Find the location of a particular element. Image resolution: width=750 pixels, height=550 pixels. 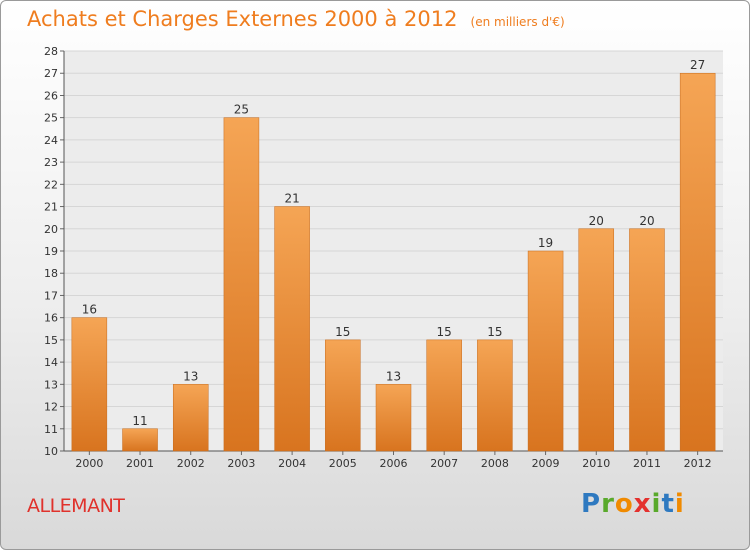

x-tick-label: 2010 is located at coordinates (596, 463).